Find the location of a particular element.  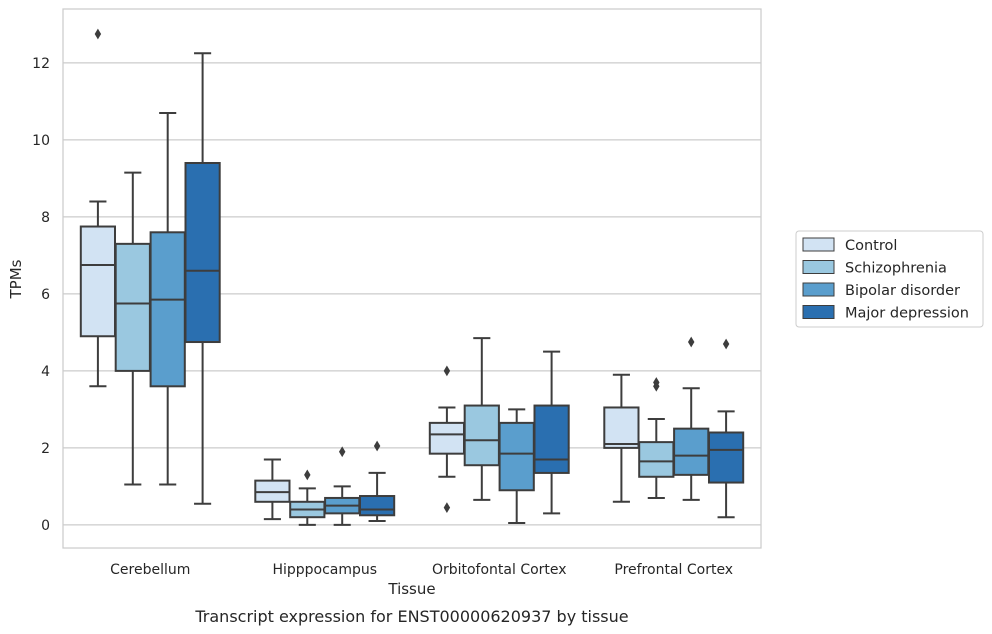

y-tick-label: 8 is located at coordinates (45, 218).